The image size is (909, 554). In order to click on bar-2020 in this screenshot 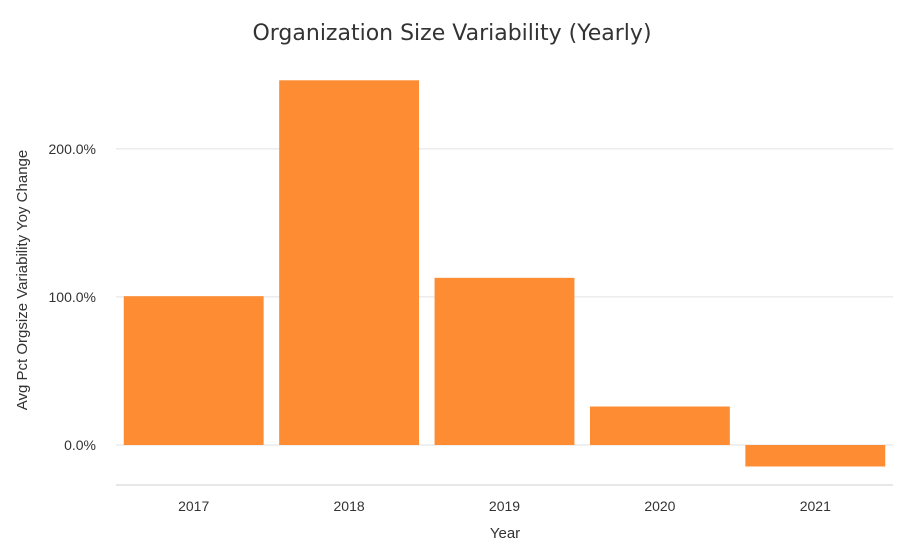, I will do `click(659, 426)`.